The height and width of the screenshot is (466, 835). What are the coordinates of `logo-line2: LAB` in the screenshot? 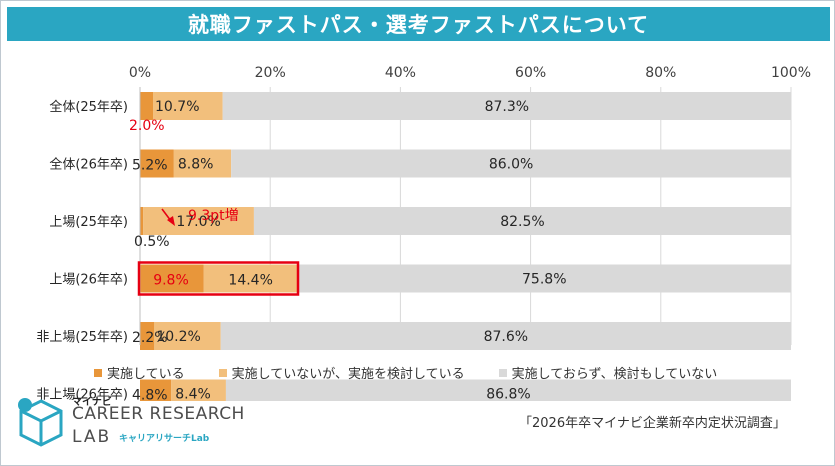 It's located at (92, 437).